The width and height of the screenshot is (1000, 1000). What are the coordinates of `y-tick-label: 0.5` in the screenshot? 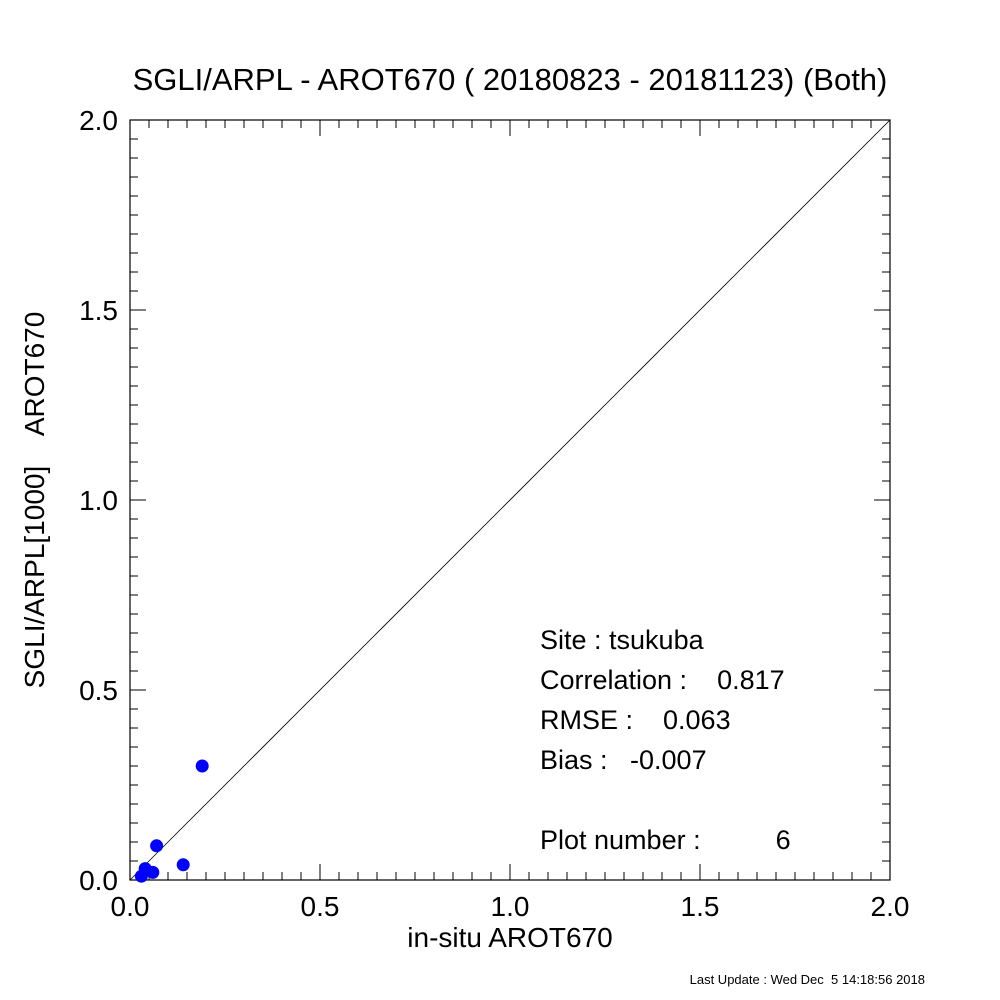 It's located at (98, 690).